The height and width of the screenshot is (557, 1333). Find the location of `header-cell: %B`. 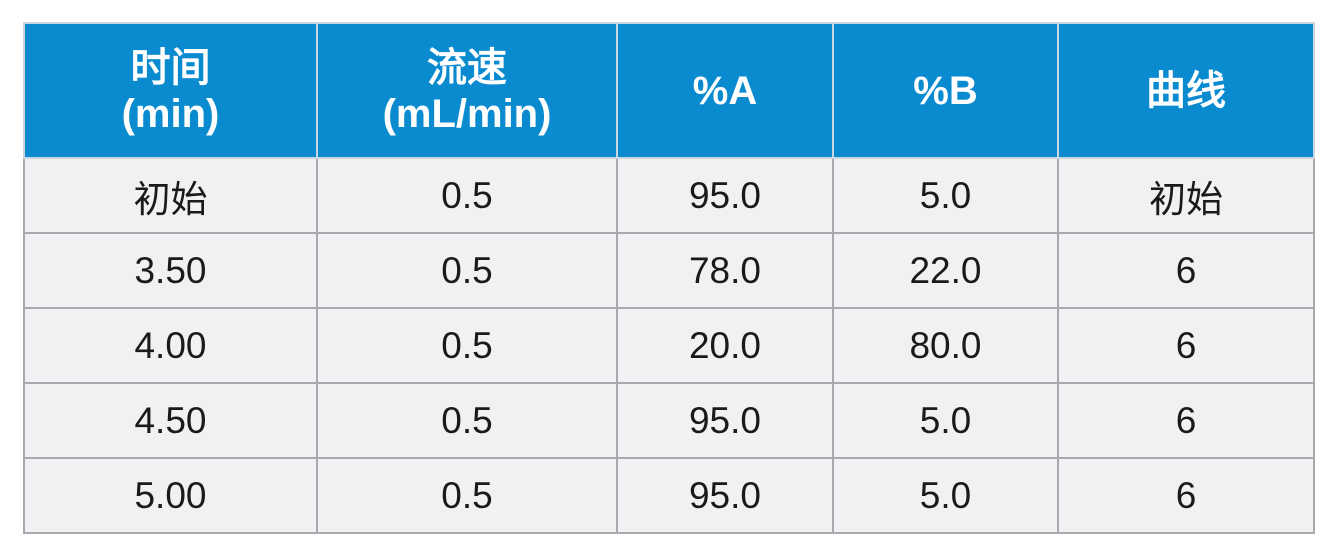

header-cell: %B is located at coordinates (945, 90).